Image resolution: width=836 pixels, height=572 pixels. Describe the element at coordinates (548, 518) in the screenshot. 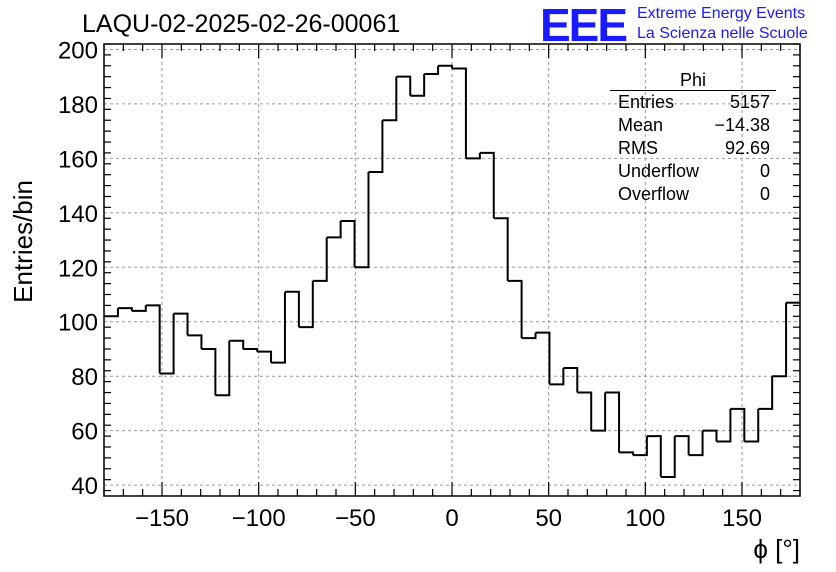

I see `x-tick-label: 50` at that location.